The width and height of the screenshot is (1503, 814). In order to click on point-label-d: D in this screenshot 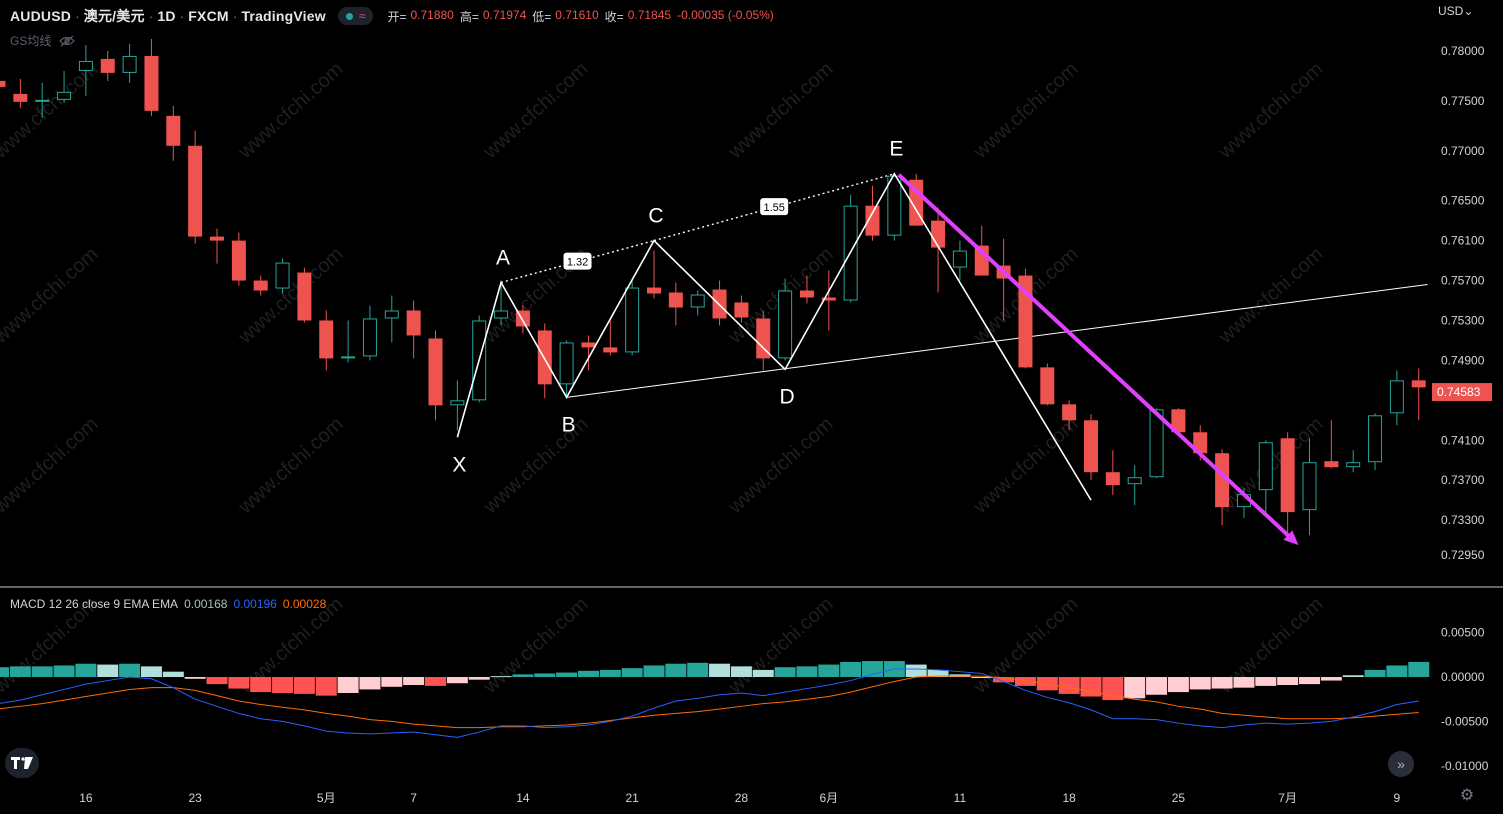, I will do `click(787, 396)`.